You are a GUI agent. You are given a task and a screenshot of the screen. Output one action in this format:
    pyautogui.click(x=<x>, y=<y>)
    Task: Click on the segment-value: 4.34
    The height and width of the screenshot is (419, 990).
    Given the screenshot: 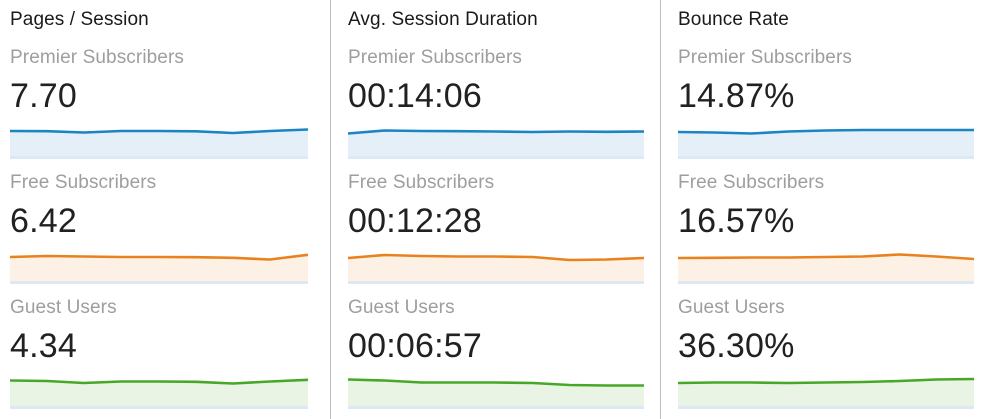 What is the action you would take?
    pyautogui.click(x=43, y=346)
    